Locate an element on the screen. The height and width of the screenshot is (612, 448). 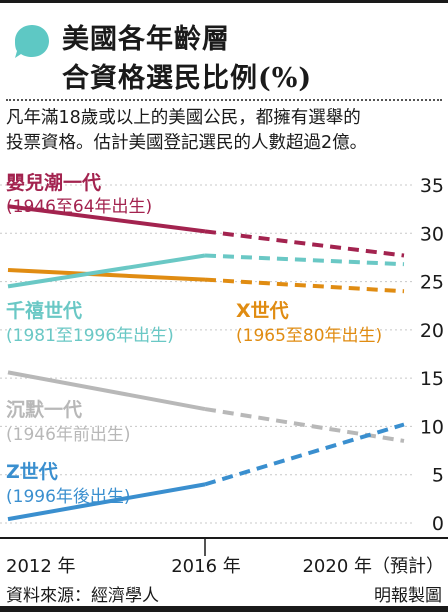
y-tick-label: 10 is located at coordinates (432, 427).